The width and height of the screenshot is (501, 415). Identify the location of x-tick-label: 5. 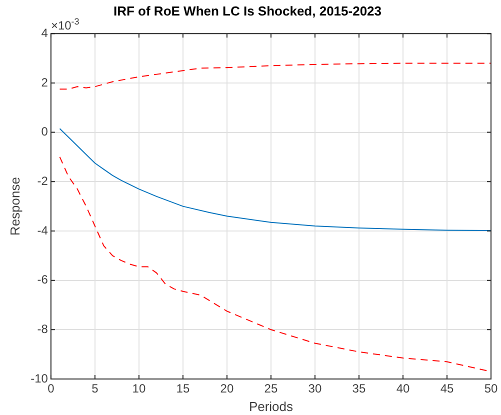
(95, 389).